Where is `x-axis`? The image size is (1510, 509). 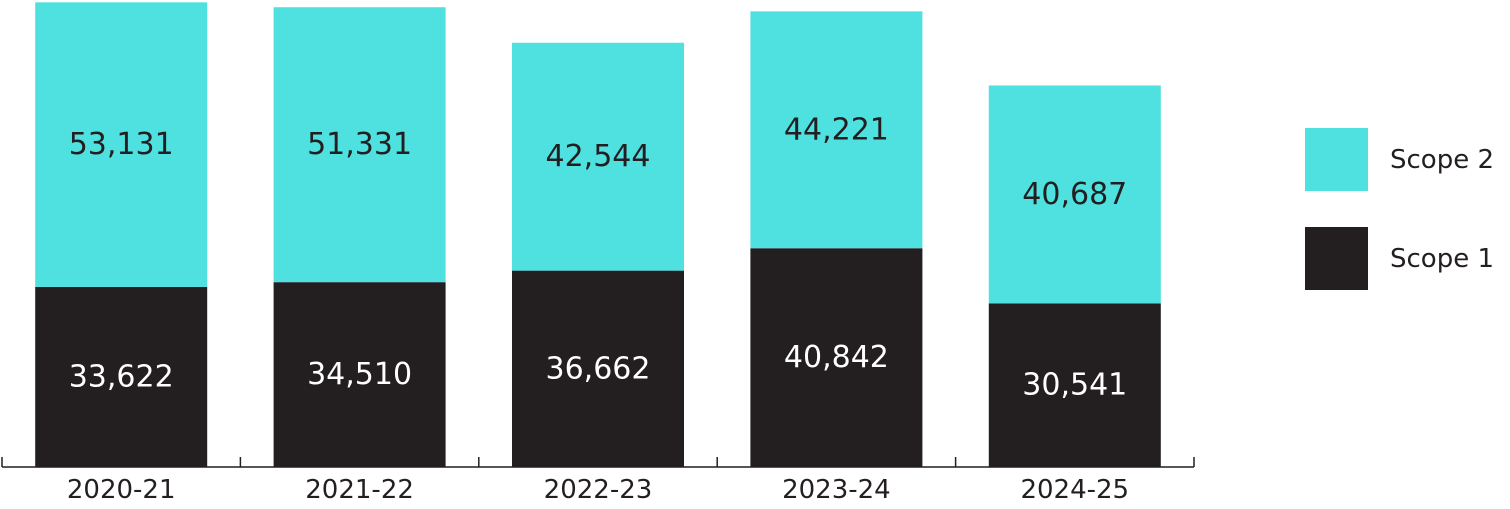
x-axis is located at coordinates (598, 462).